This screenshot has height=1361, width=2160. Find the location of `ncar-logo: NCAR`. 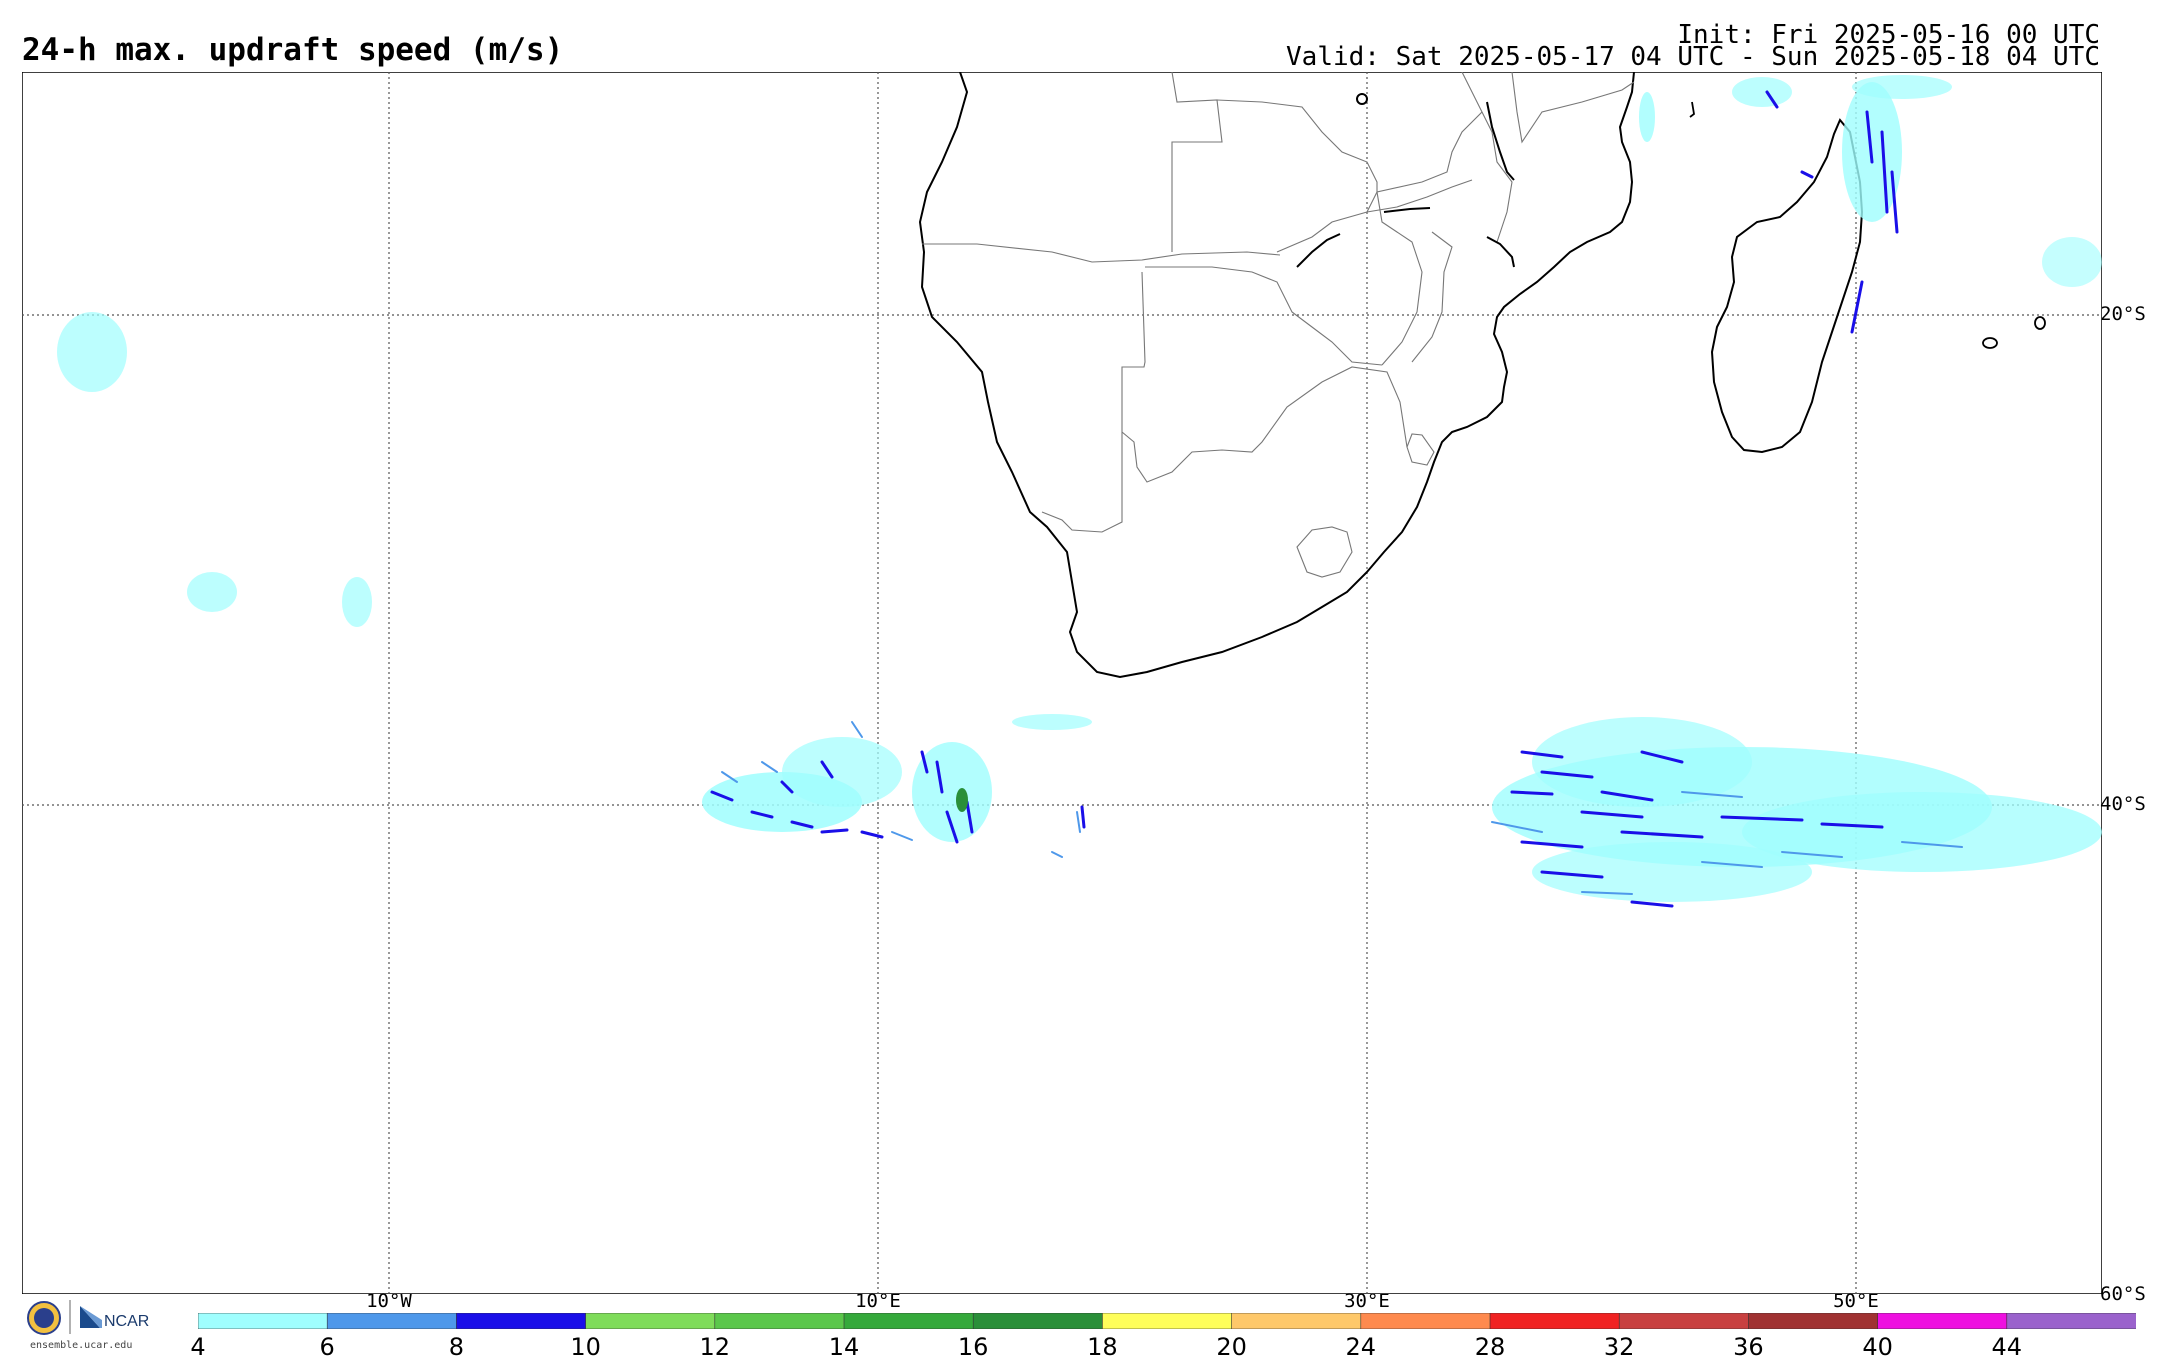

ncar-logo: NCAR is located at coordinates (88, 1317).